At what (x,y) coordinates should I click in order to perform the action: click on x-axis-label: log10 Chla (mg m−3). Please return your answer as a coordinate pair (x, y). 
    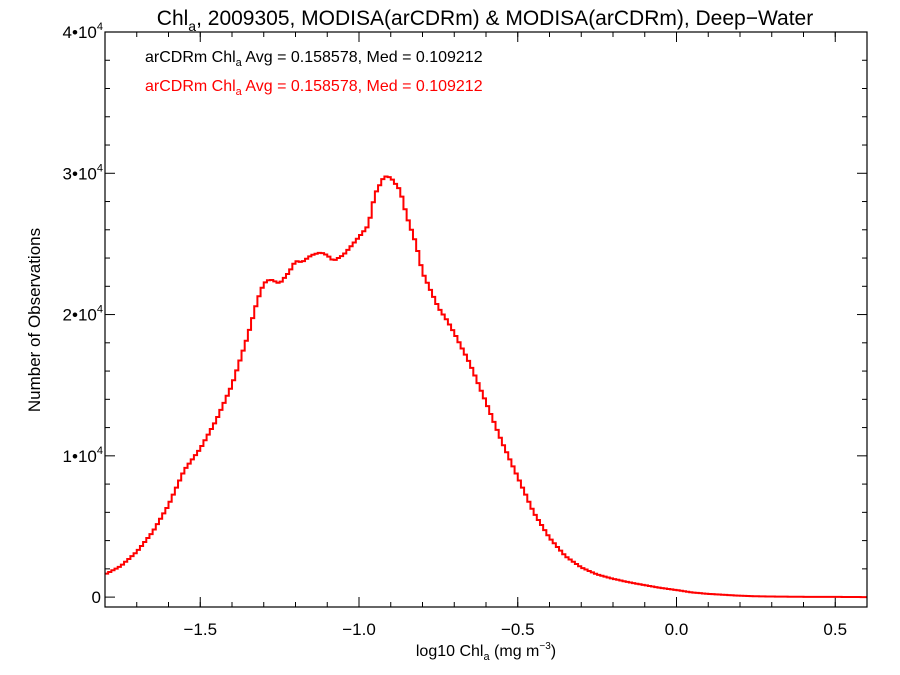
    Looking at the image, I should click on (486, 652).